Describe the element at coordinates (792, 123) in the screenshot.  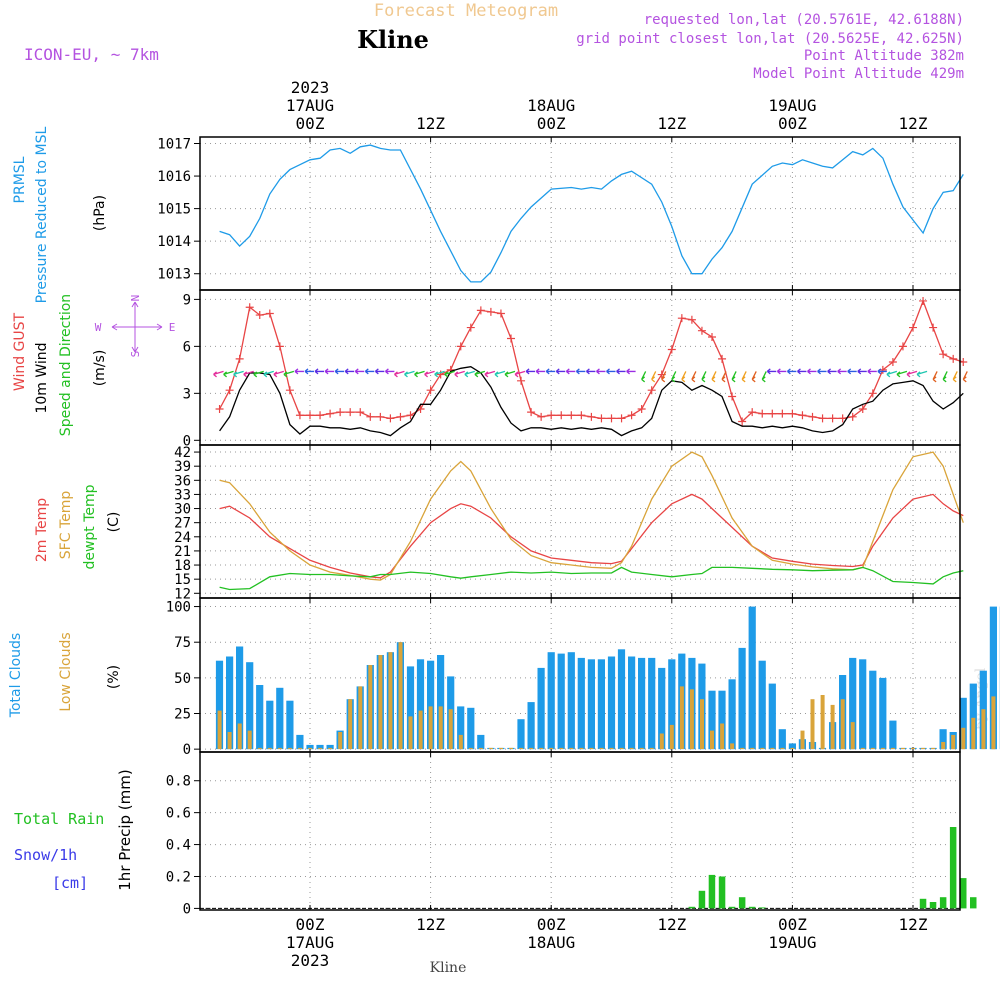
I see `top-time-label: 00Z` at that location.